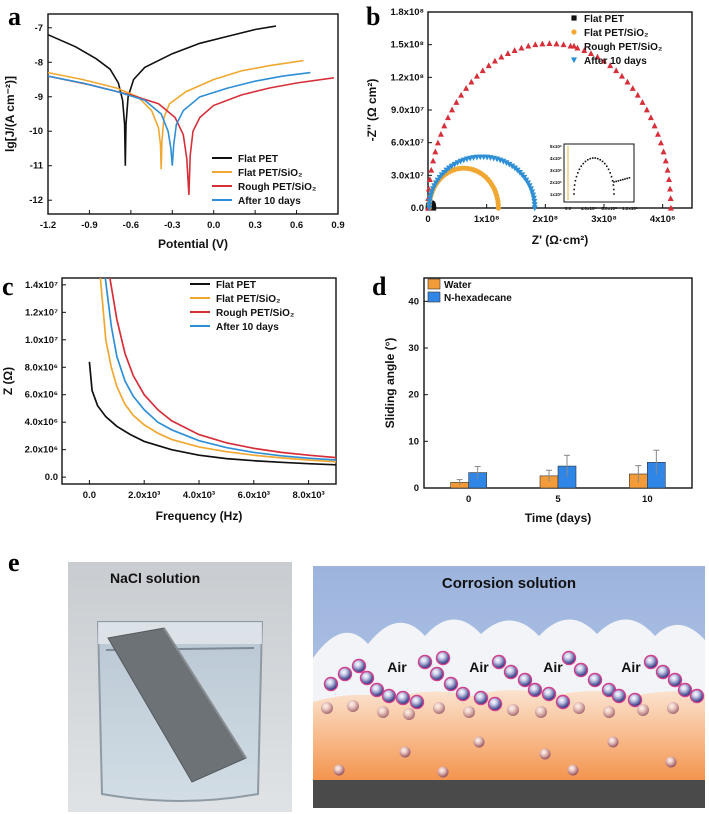 This screenshot has width=709, height=814. I want to click on x-tick-label: 10, so click(647, 499).